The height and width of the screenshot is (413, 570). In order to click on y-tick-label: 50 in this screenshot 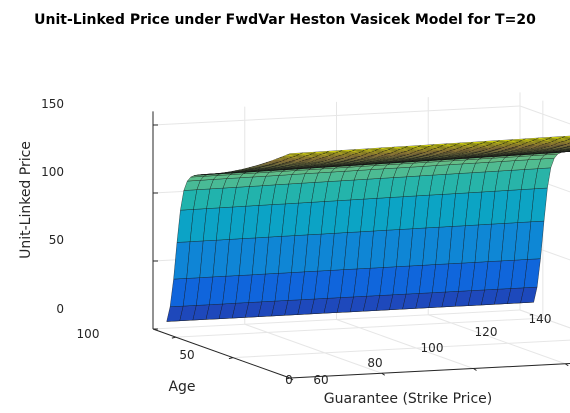, I will do `click(186, 355)`.